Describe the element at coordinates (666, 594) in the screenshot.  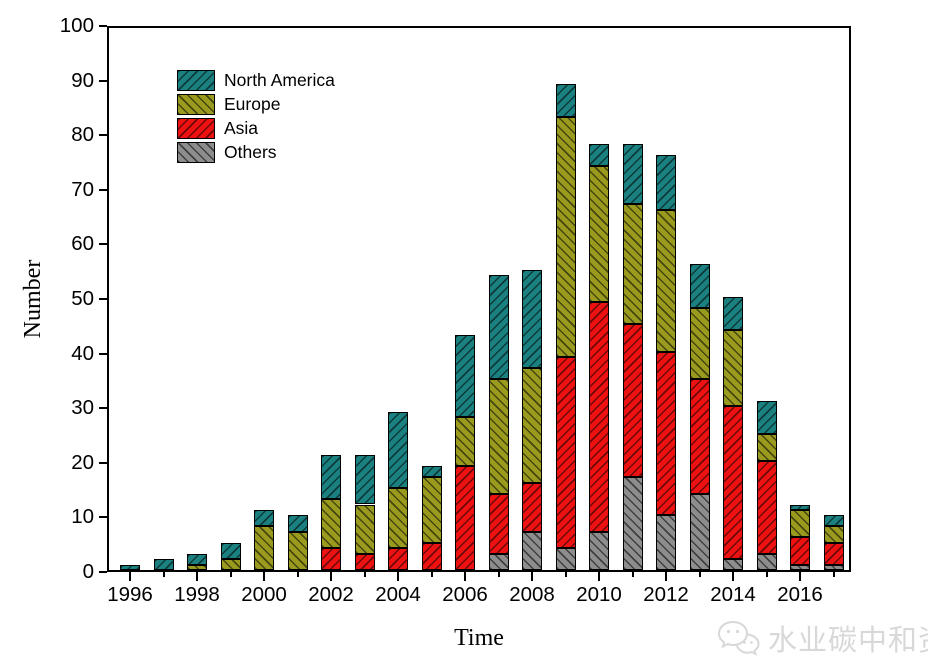
I see `x-tick-label: 2012` at that location.